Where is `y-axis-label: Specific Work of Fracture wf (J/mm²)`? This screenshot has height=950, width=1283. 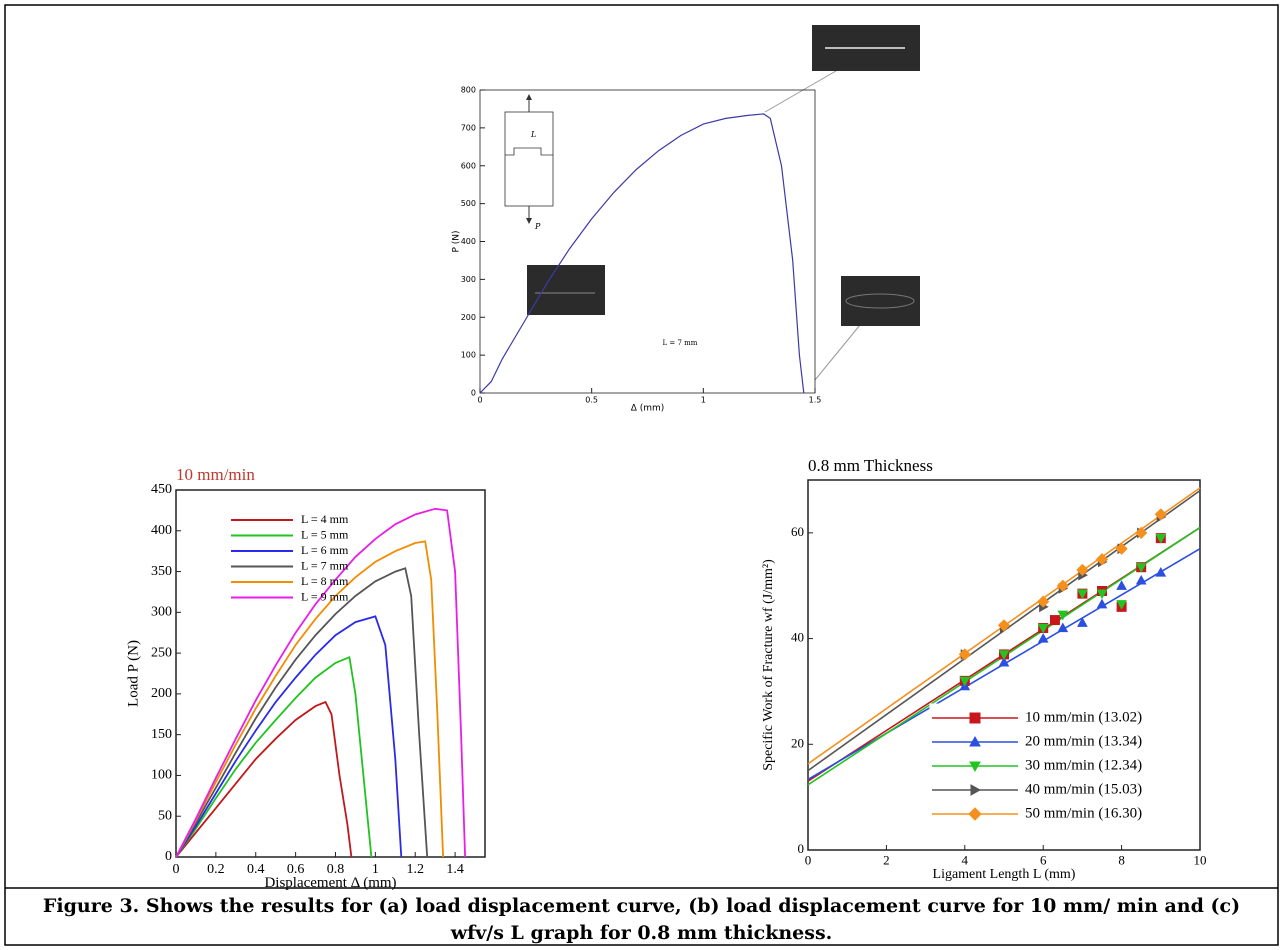 y-axis-label: Specific Work of Fracture wf (J/mm²) is located at coordinates (768, 665).